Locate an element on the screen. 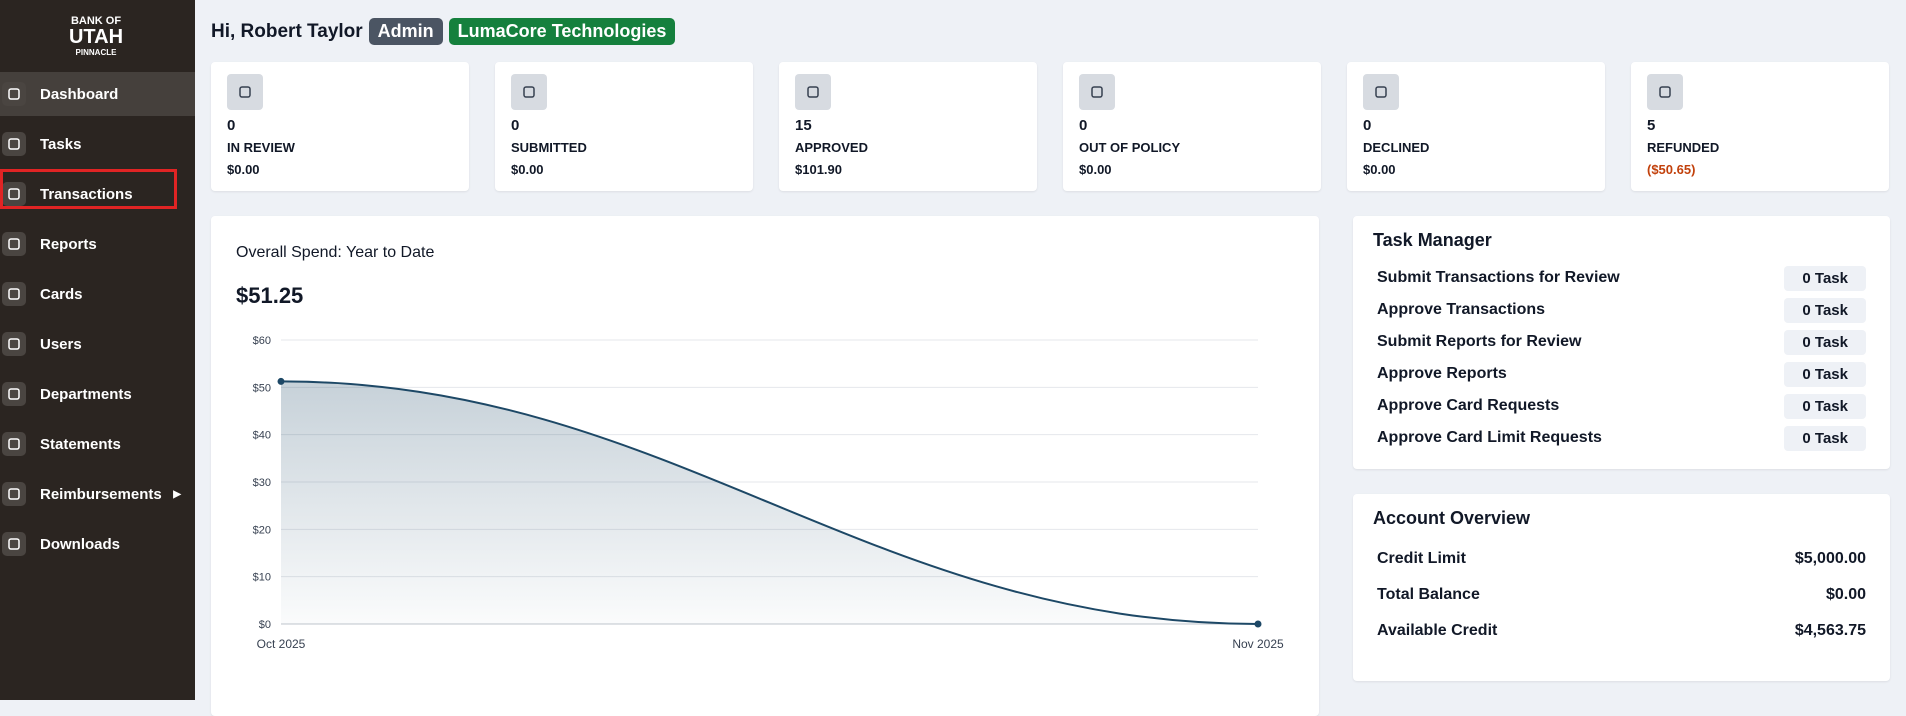 The width and height of the screenshot is (1906, 716). nav-item: Reimbursements ▶ is located at coordinates (97, 494).